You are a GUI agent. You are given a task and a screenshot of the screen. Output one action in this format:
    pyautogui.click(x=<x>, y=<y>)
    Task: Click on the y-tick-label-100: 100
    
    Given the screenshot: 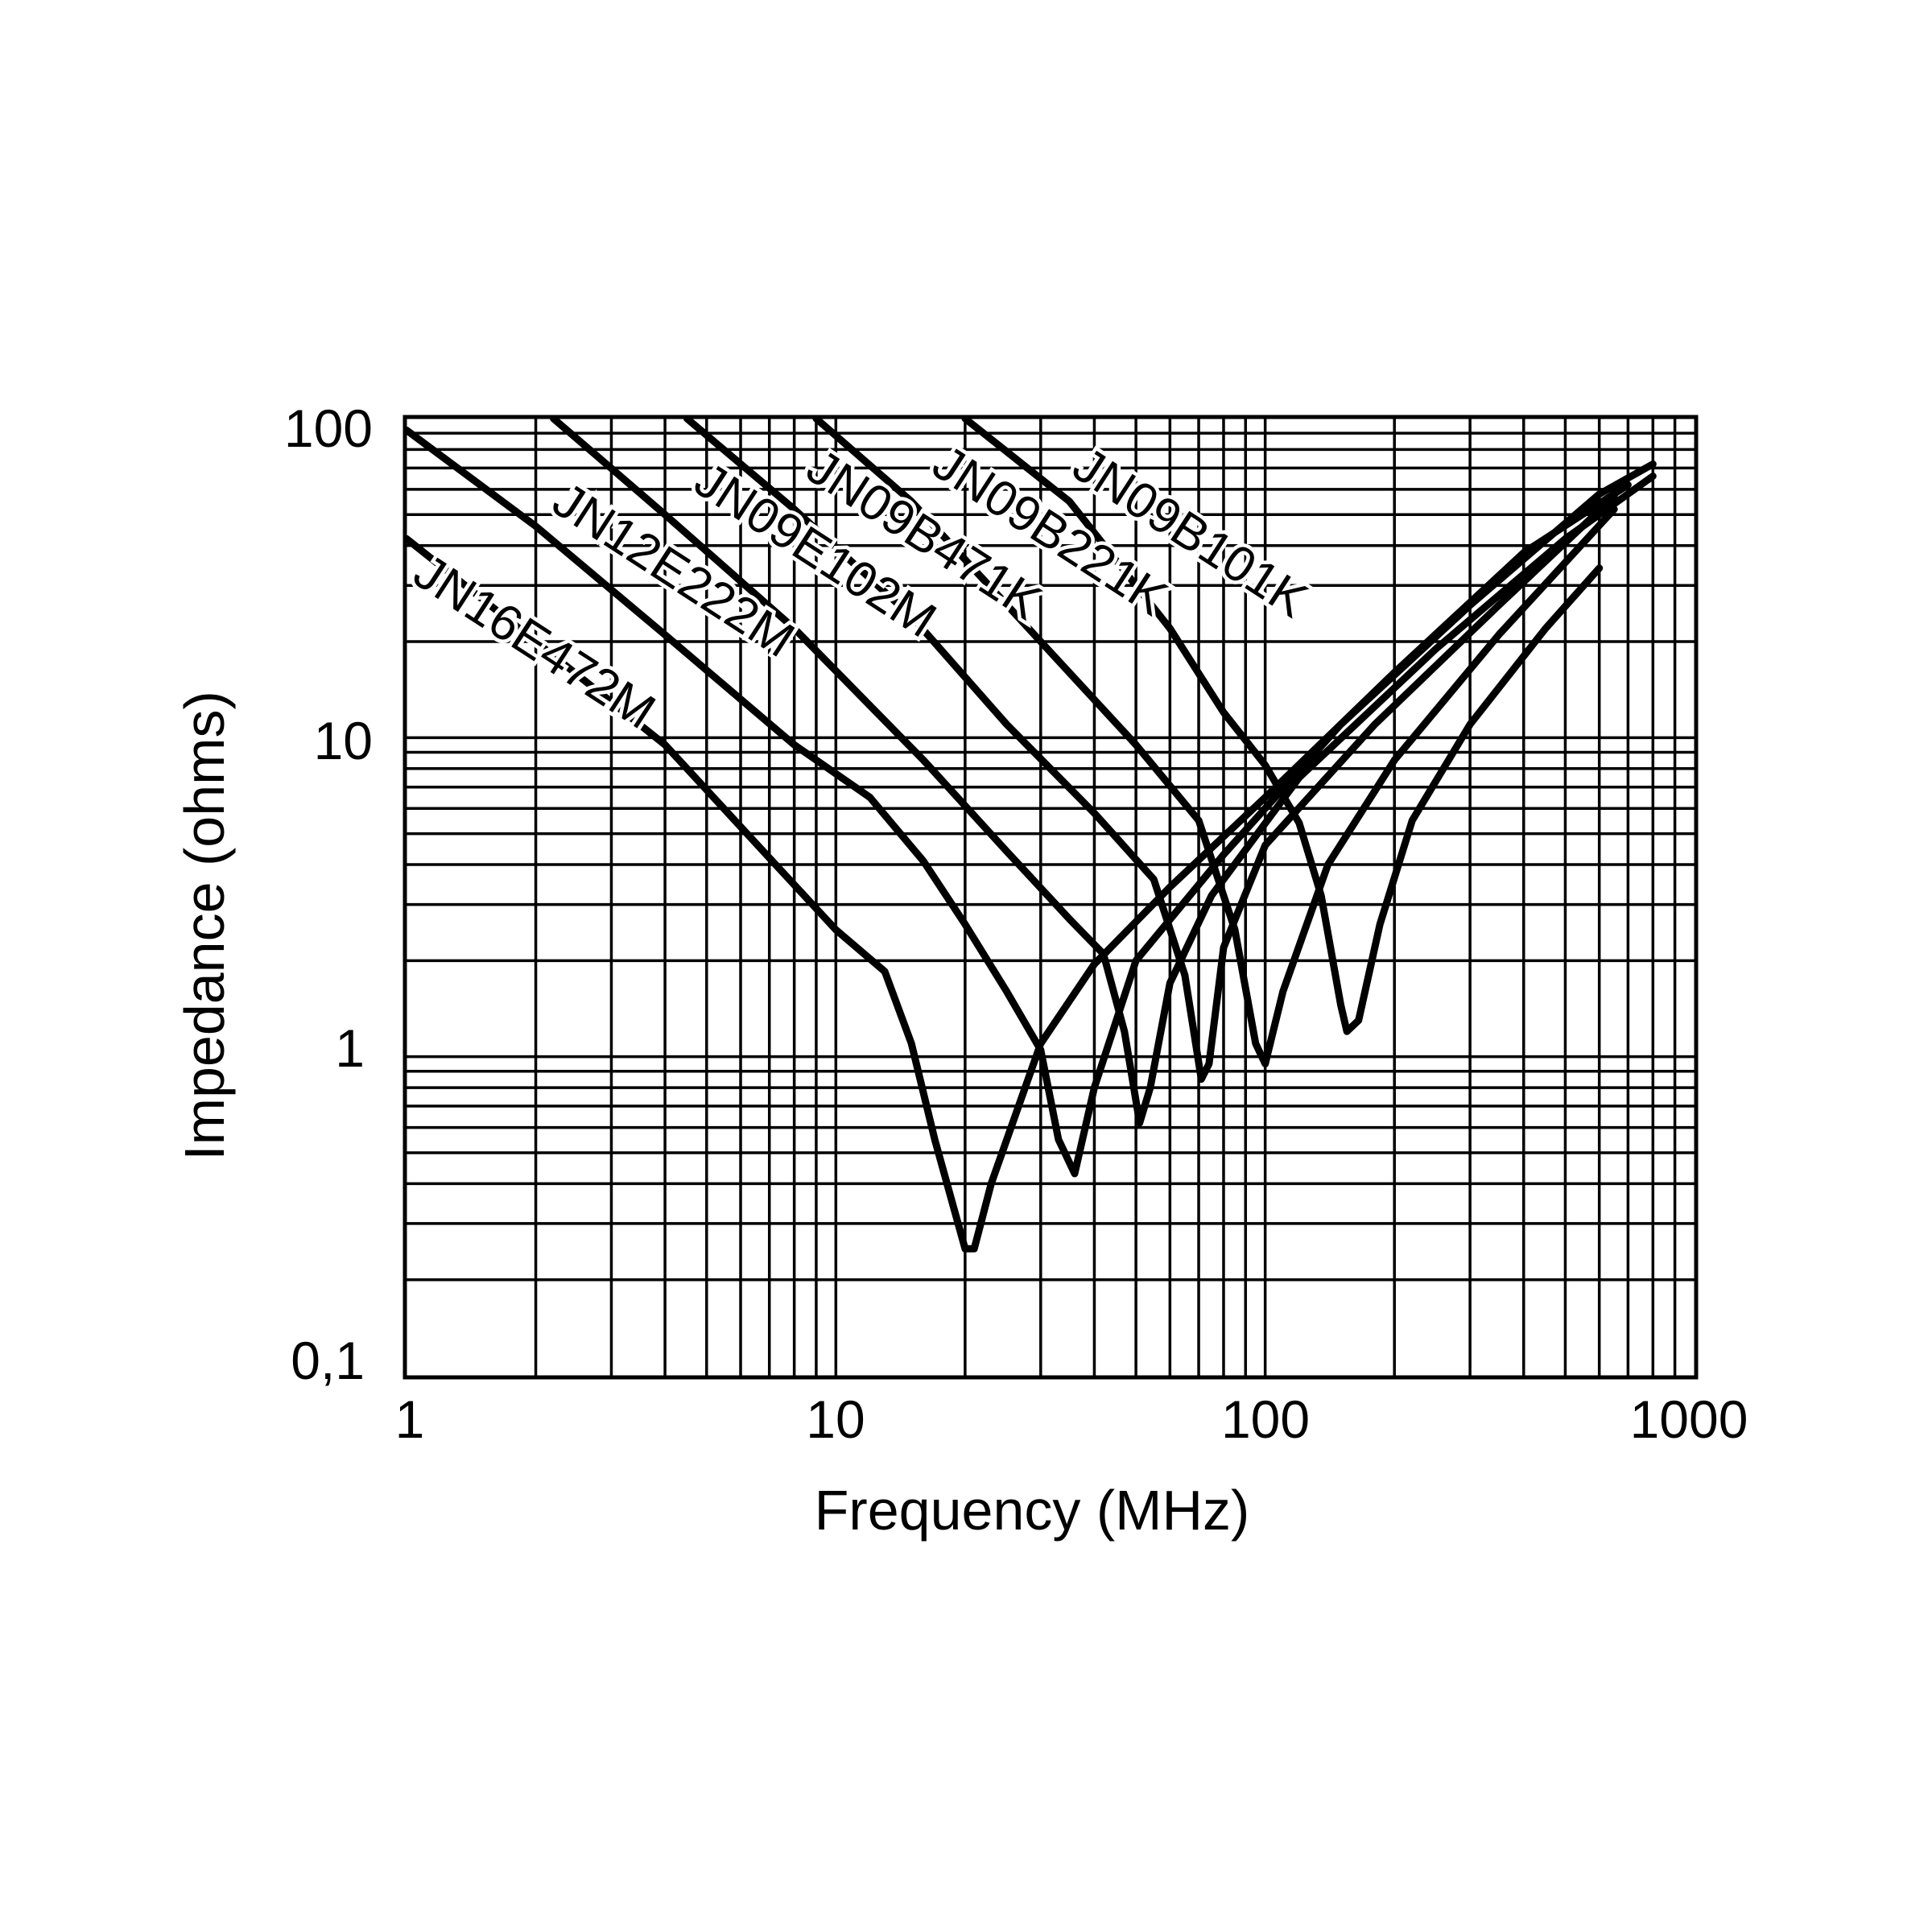 What is the action you would take?
    pyautogui.click(x=328, y=428)
    